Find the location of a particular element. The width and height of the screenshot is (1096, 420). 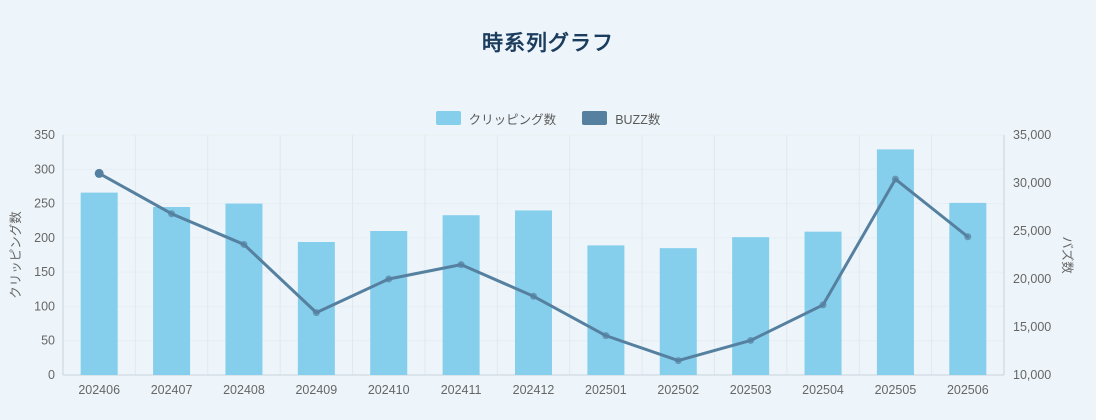

y-left-tick-label: 50 is located at coordinates (48, 341).